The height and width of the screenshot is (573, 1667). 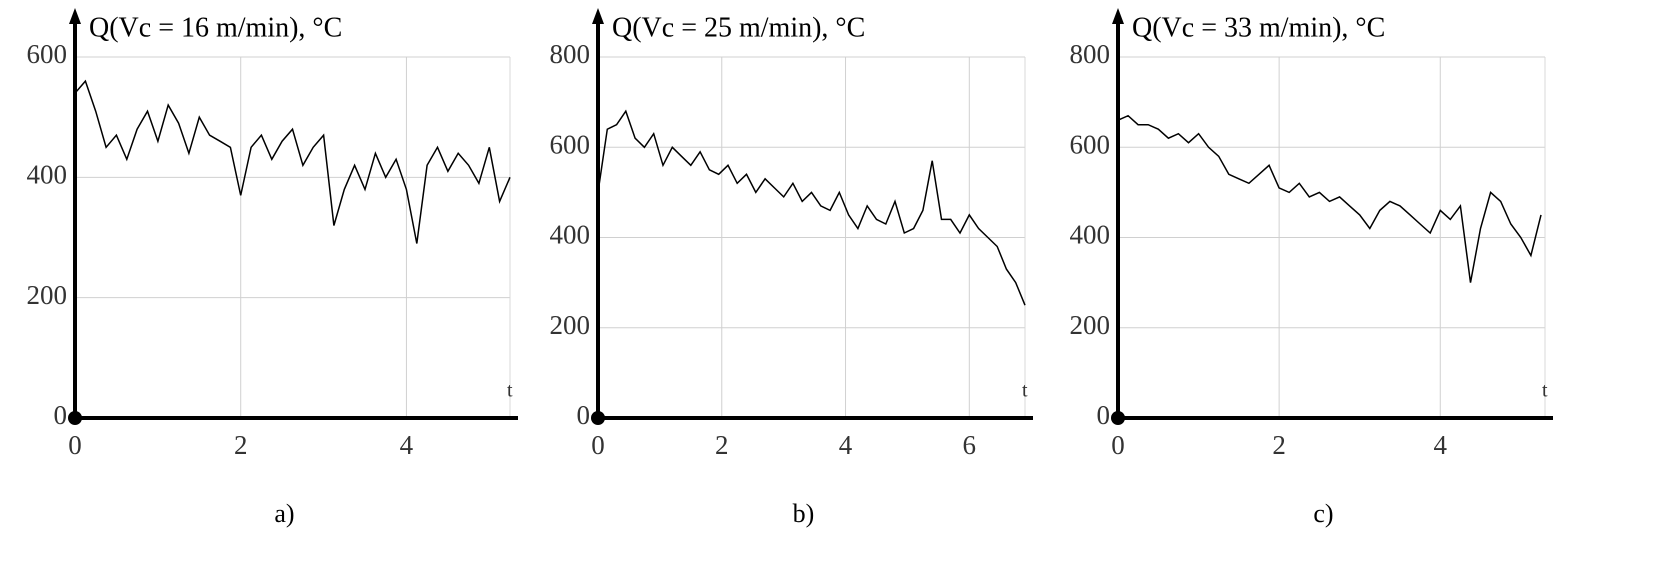 I want to click on caption: a), so click(x=284, y=513).